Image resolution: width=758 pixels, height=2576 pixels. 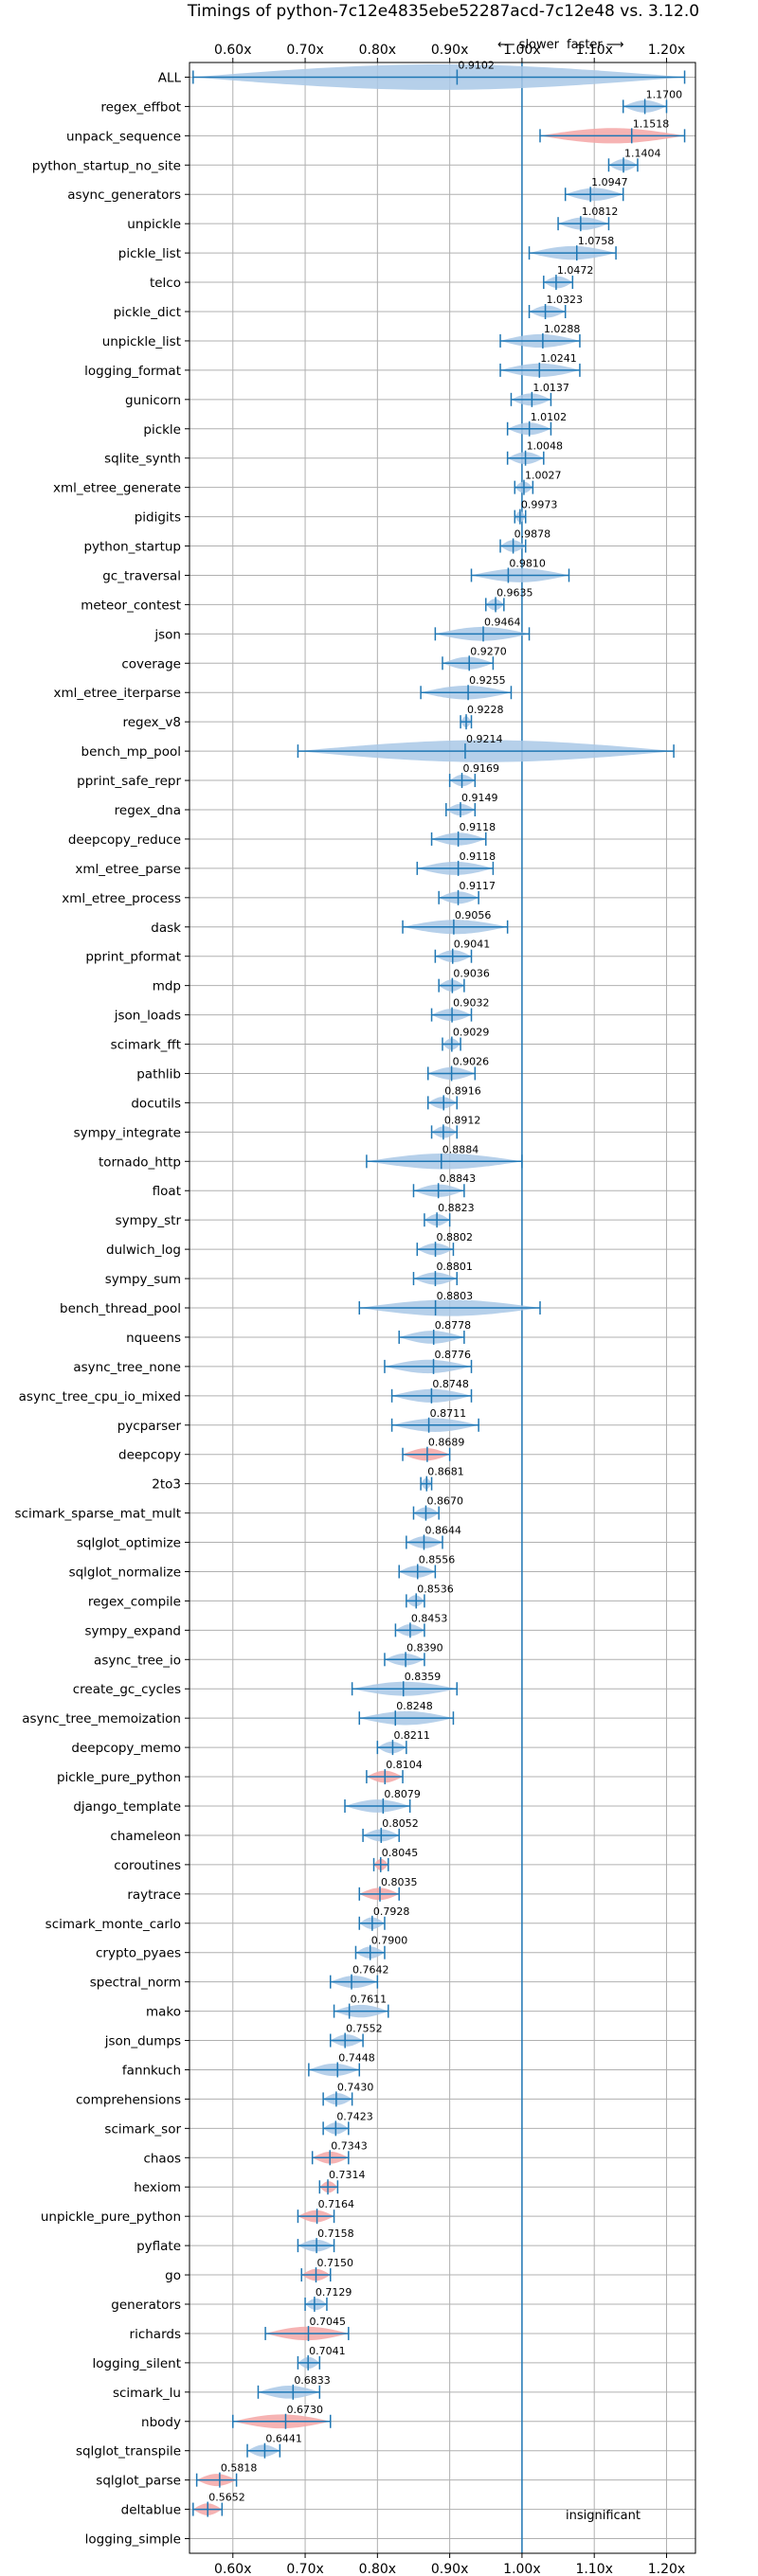 What do you see at coordinates (146, 1045) in the screenshot?
I see `category-label: scimark_fft` at bounding box center [146, 1045].